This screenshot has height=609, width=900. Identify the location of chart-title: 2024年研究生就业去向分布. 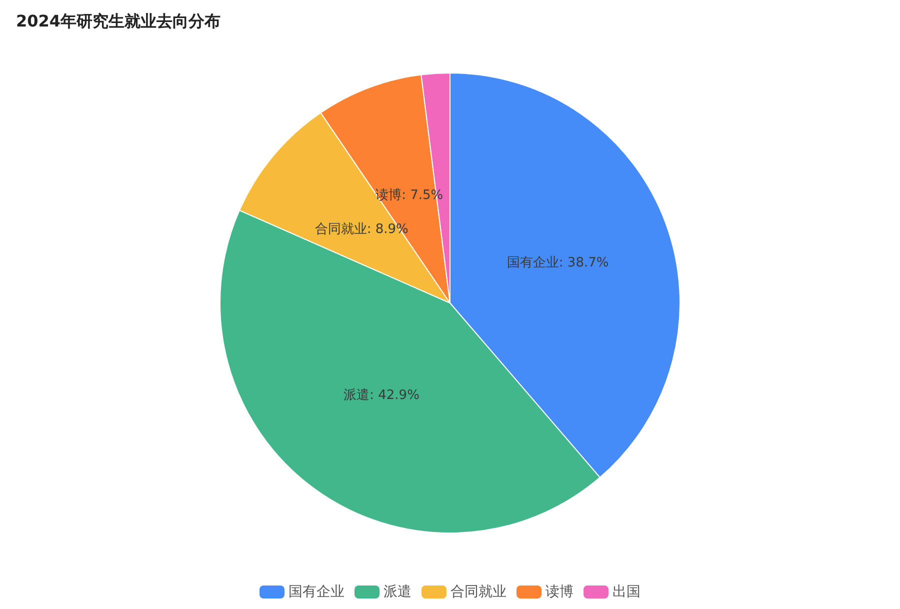
(118, 21).